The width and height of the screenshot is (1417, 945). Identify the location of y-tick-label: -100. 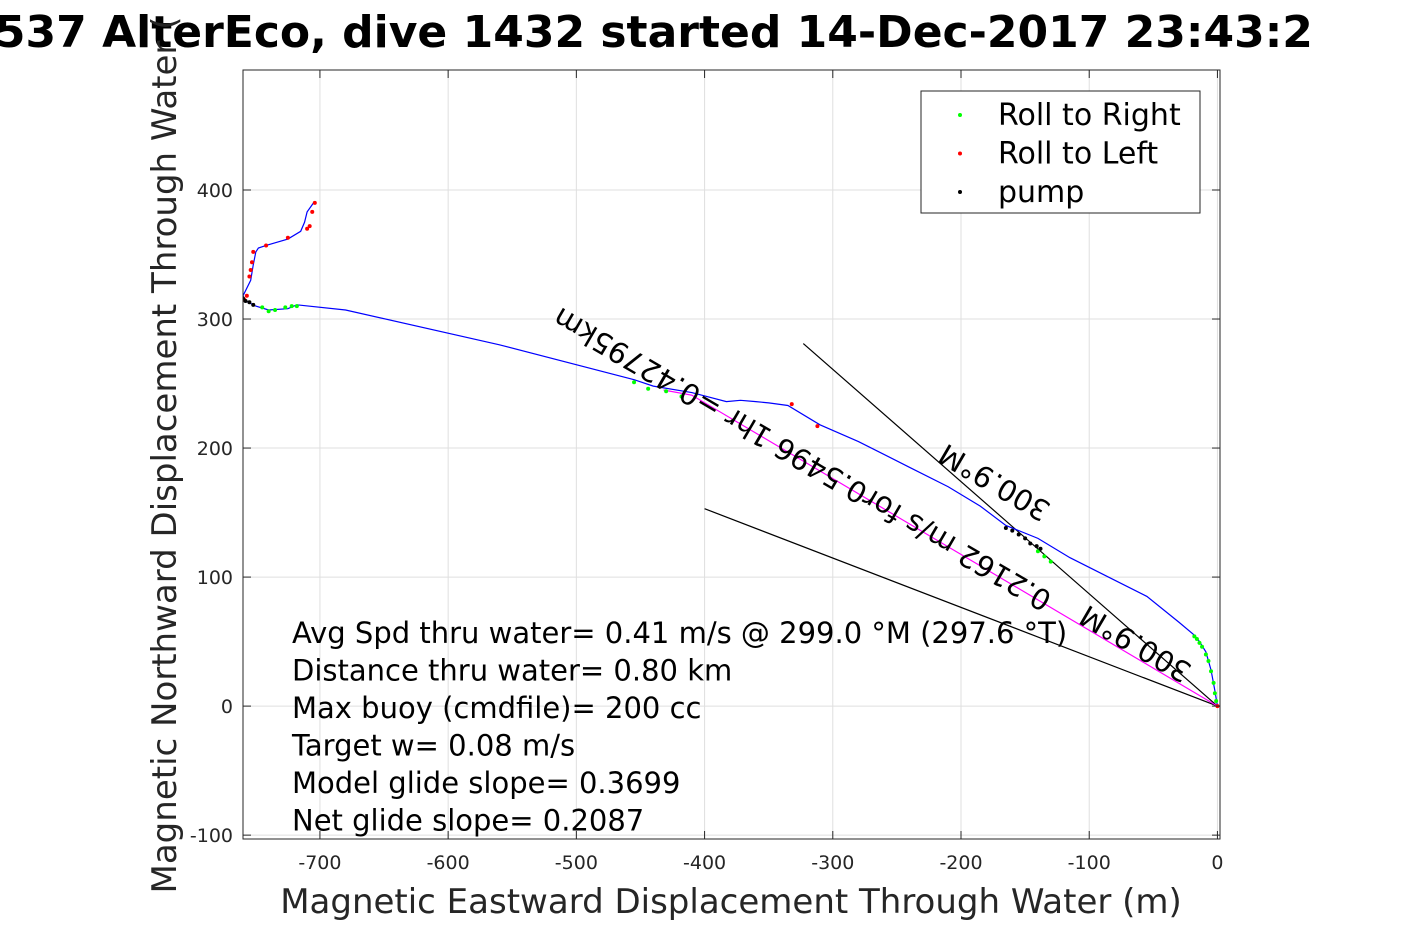
(211, 836).